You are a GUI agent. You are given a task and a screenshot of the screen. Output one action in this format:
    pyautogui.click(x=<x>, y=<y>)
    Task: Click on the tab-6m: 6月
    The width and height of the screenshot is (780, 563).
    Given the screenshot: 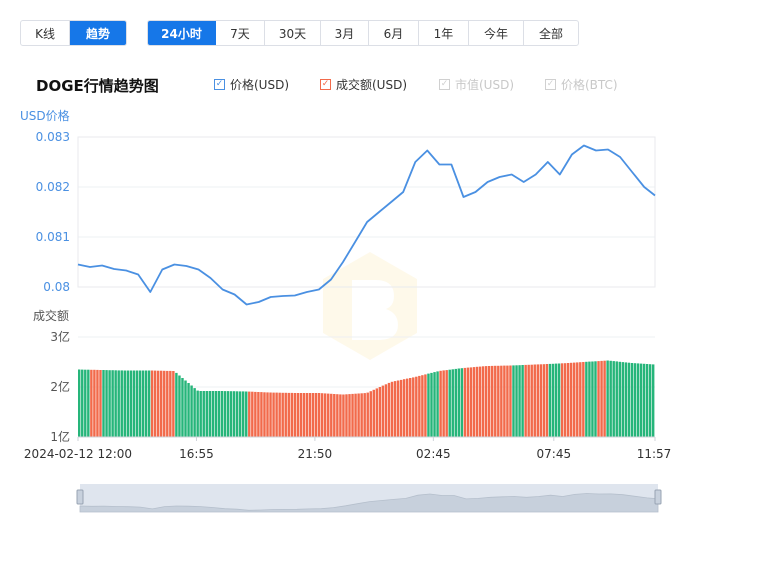 What is the action you would take?
    pyautogui.click(x=394, y=33)
    